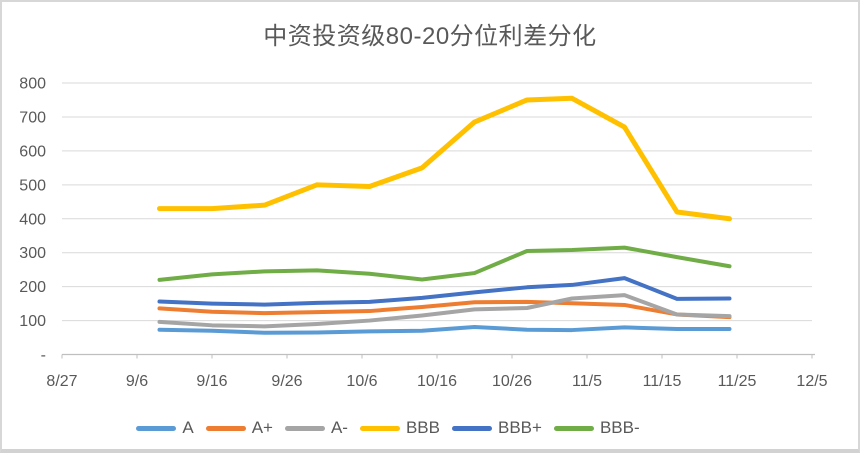  Describe the element at coordinates (573, 428) in the screenshot. I see `legend-marker-BBB-` at that location.